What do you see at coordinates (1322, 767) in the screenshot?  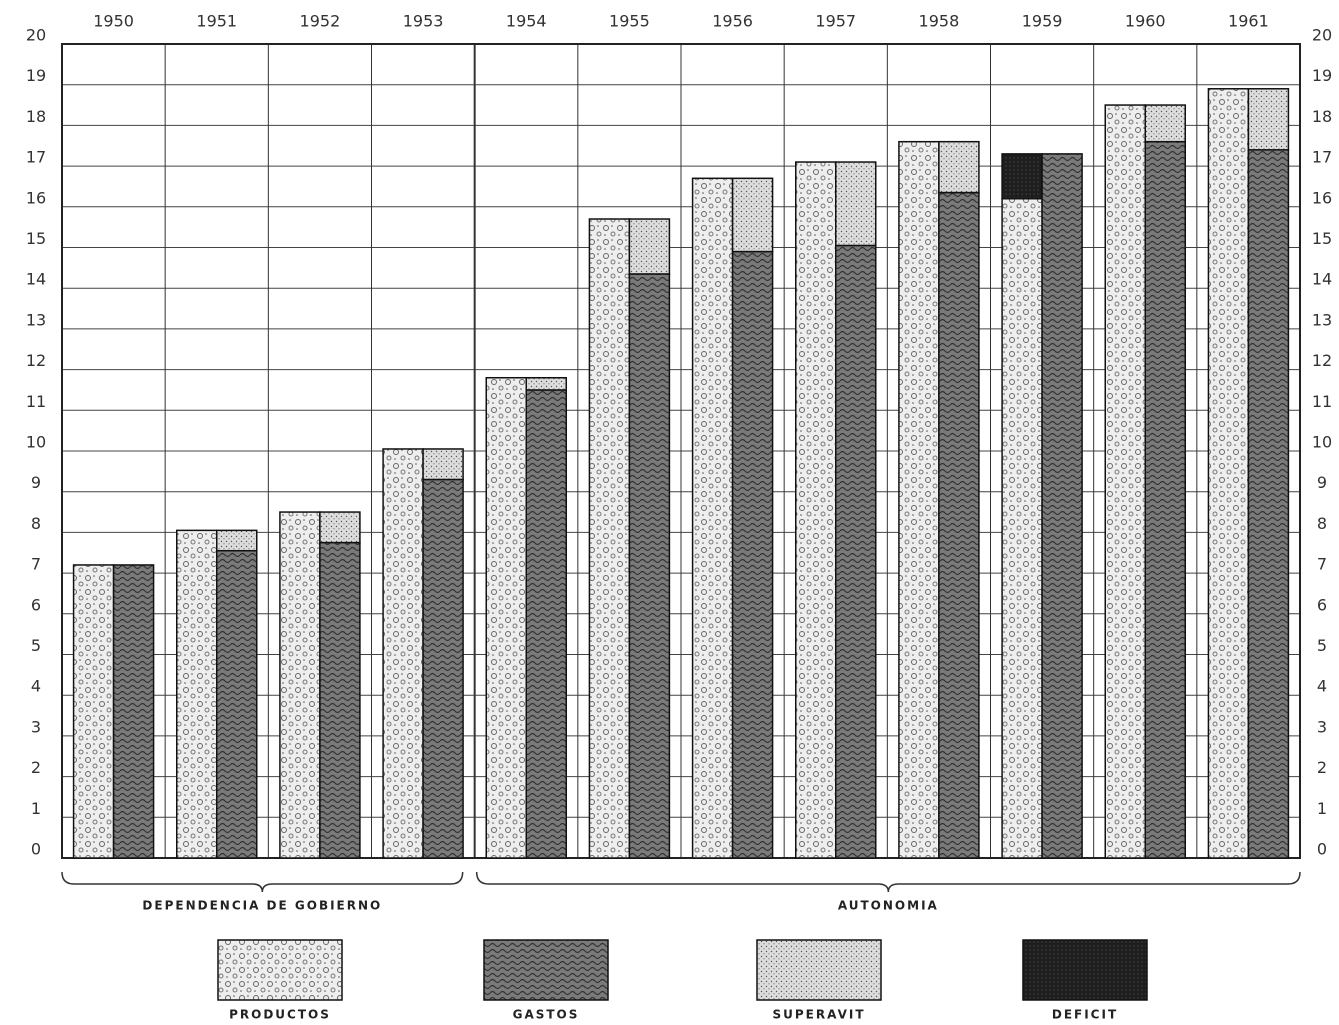 I see `y-tick-label-right: 2` at bounding box center [1322, 767].